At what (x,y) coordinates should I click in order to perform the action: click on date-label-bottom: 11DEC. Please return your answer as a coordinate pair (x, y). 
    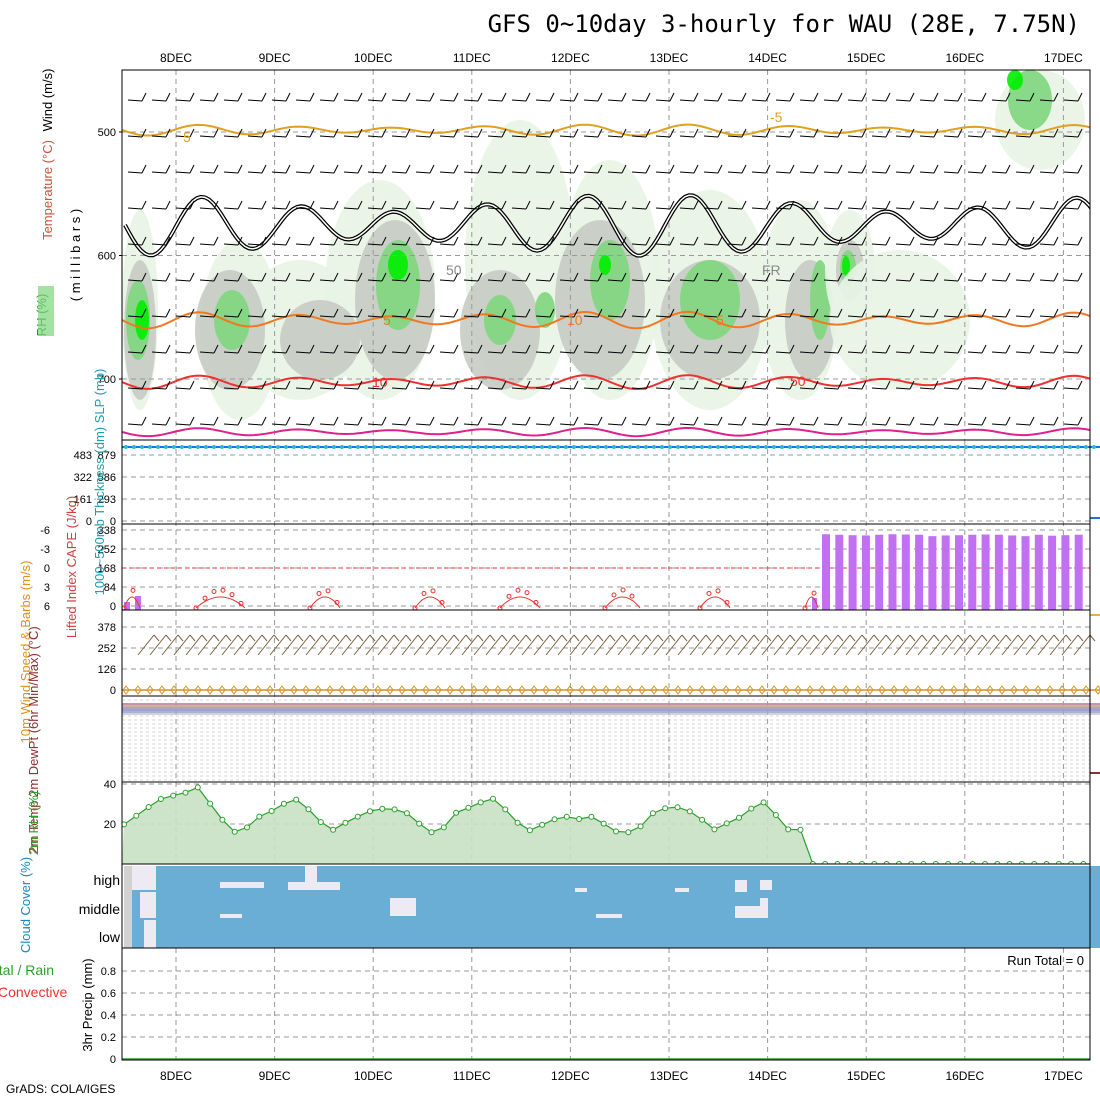
    Looking at the image, I should click on (472, 1076).